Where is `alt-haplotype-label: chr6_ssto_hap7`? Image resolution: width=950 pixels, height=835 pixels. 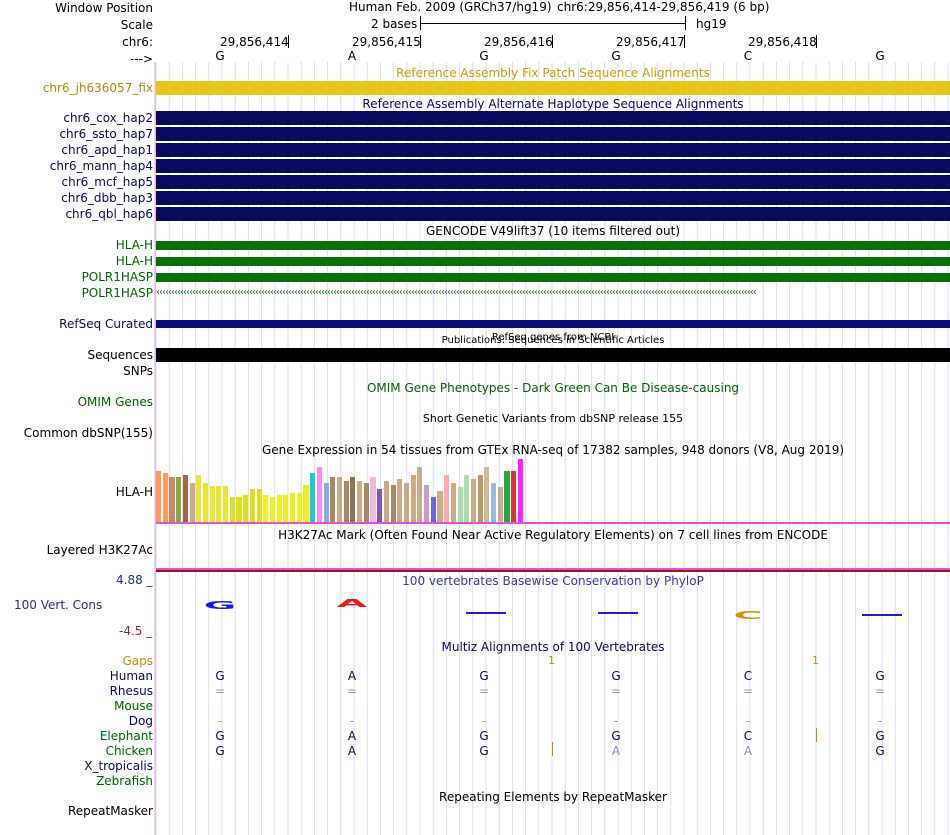 alt-haplotype-label: chr6_ssto_hap7 is located at coordinates (106, 134).